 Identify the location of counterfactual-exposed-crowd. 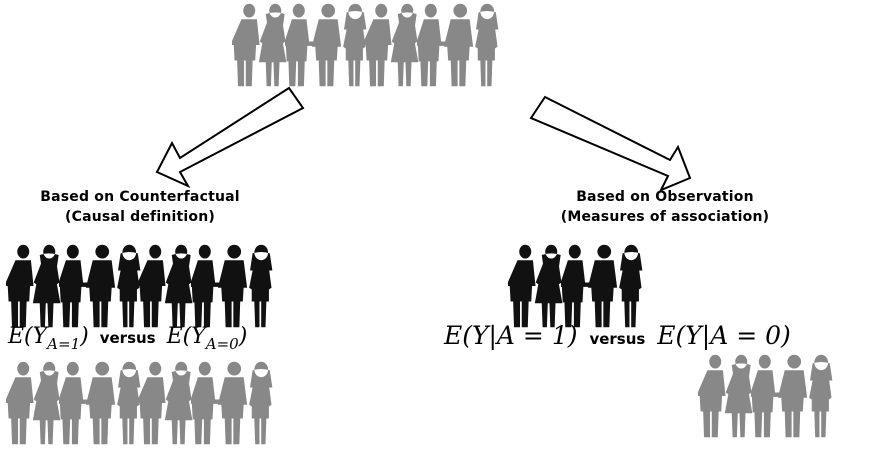
(139, 286).